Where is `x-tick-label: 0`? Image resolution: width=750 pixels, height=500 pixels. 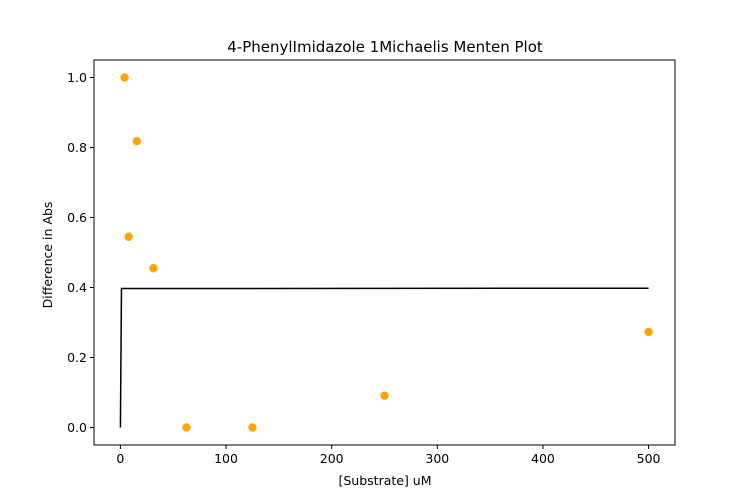
x-tick-label: 0 is located at coordinates (120, 458).